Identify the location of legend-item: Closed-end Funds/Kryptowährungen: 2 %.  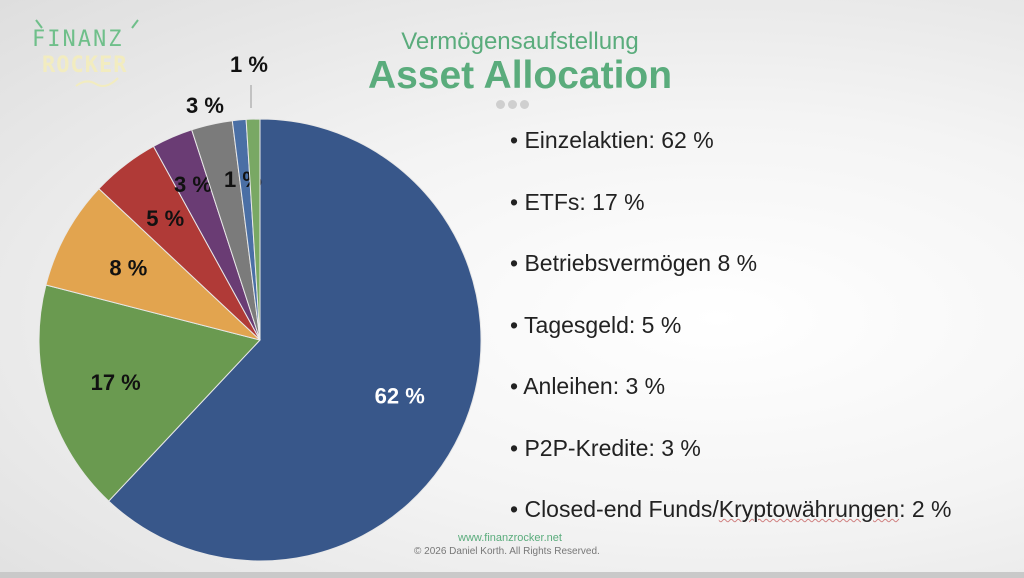
(730, 520).